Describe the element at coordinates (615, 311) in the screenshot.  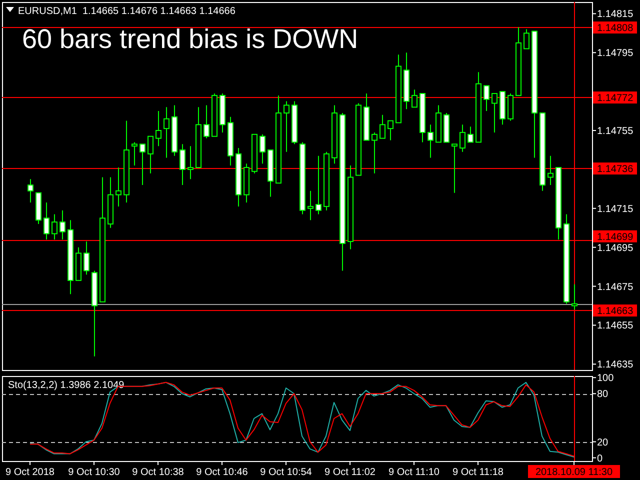
I see `ref-line-label: 1.14663` at that location.